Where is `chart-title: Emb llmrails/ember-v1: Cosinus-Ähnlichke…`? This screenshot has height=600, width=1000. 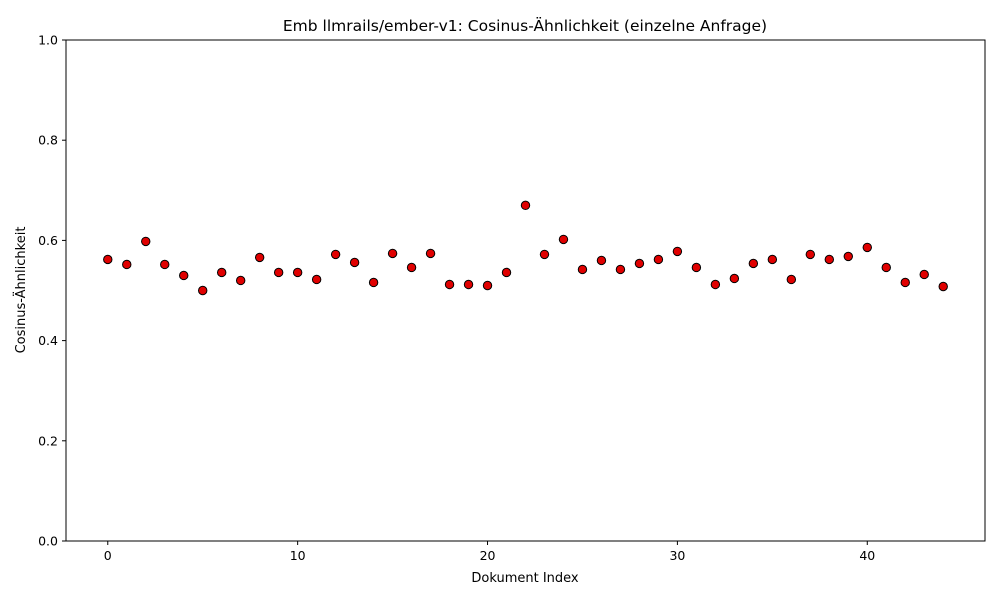
chart-title: Emb llmrails/ember-v1: Cosinus-Ähnlichke… is located at coordinates (525, 25).